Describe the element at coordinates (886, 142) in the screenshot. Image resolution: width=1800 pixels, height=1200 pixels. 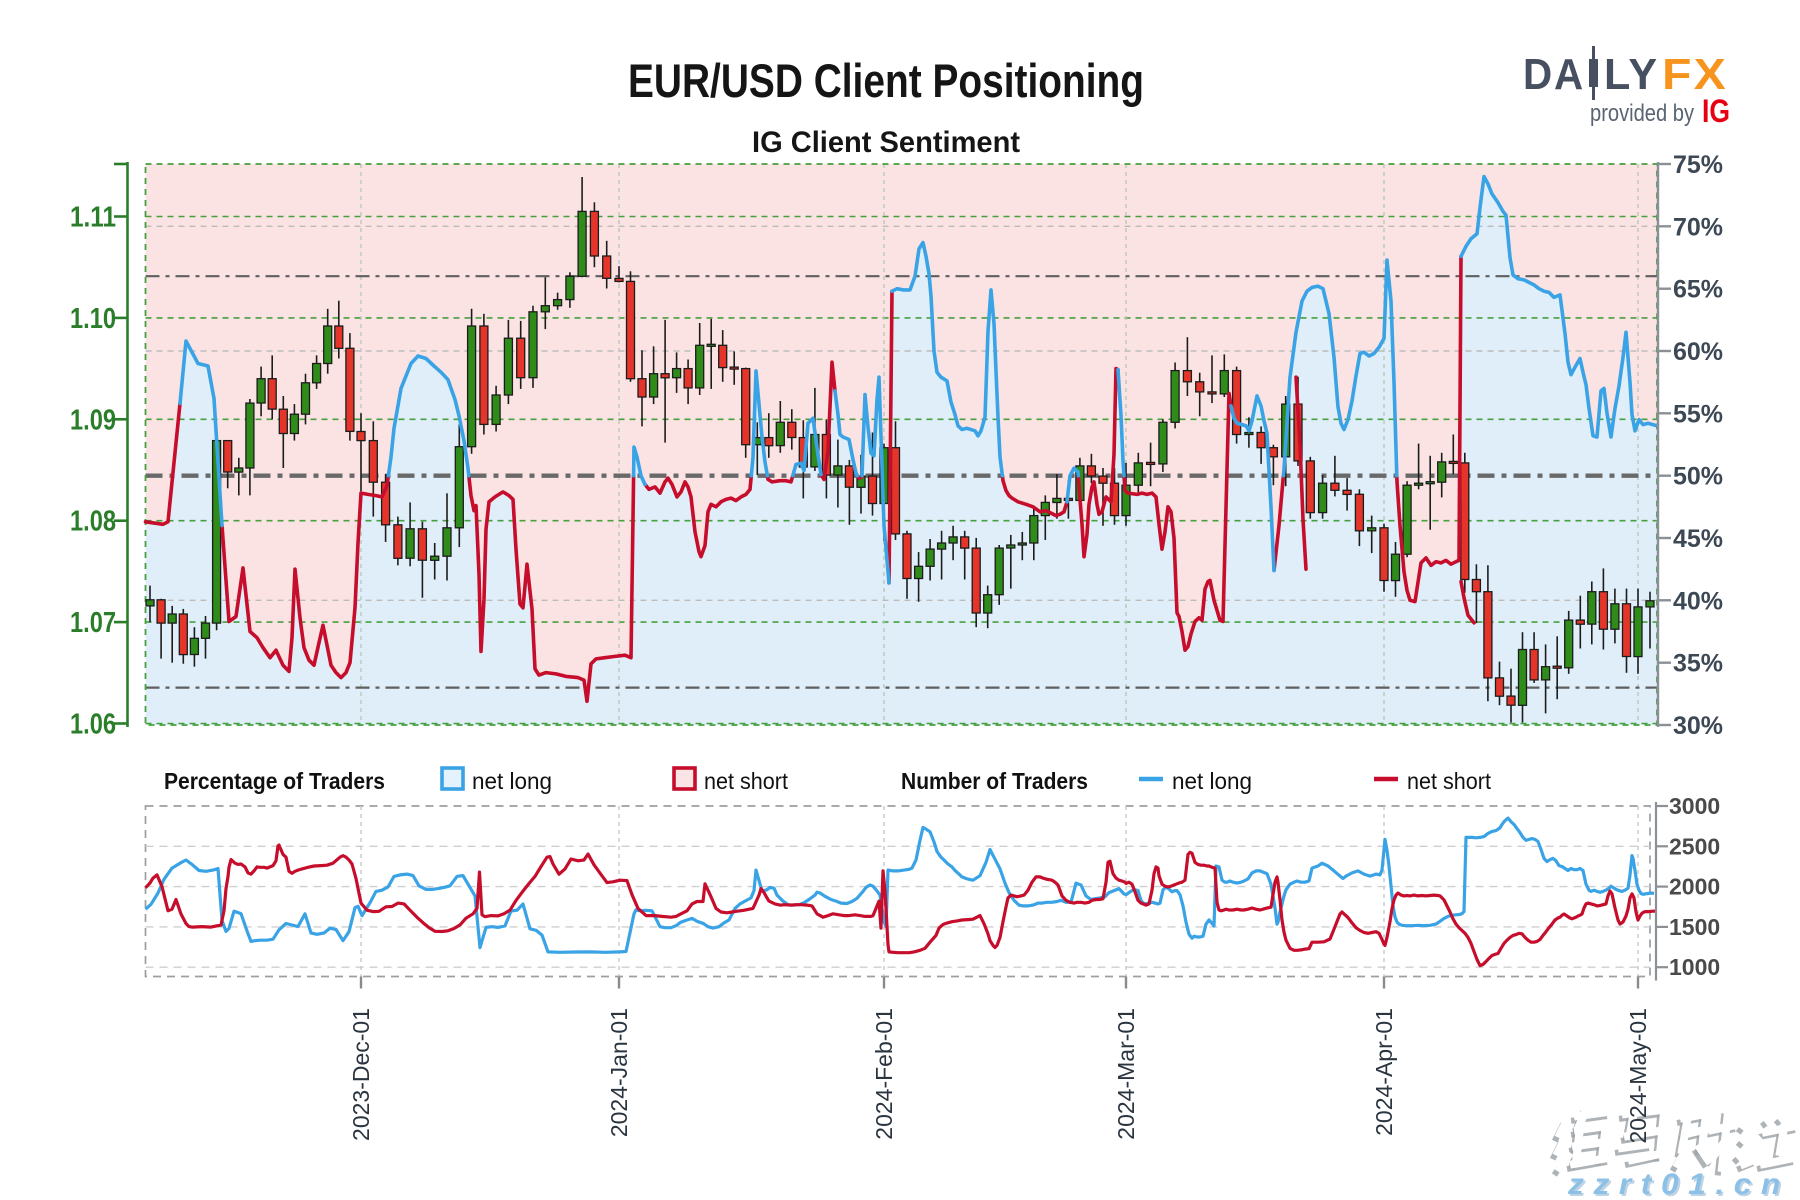
I see `svg-text: IG Client Sentiment` at that location.